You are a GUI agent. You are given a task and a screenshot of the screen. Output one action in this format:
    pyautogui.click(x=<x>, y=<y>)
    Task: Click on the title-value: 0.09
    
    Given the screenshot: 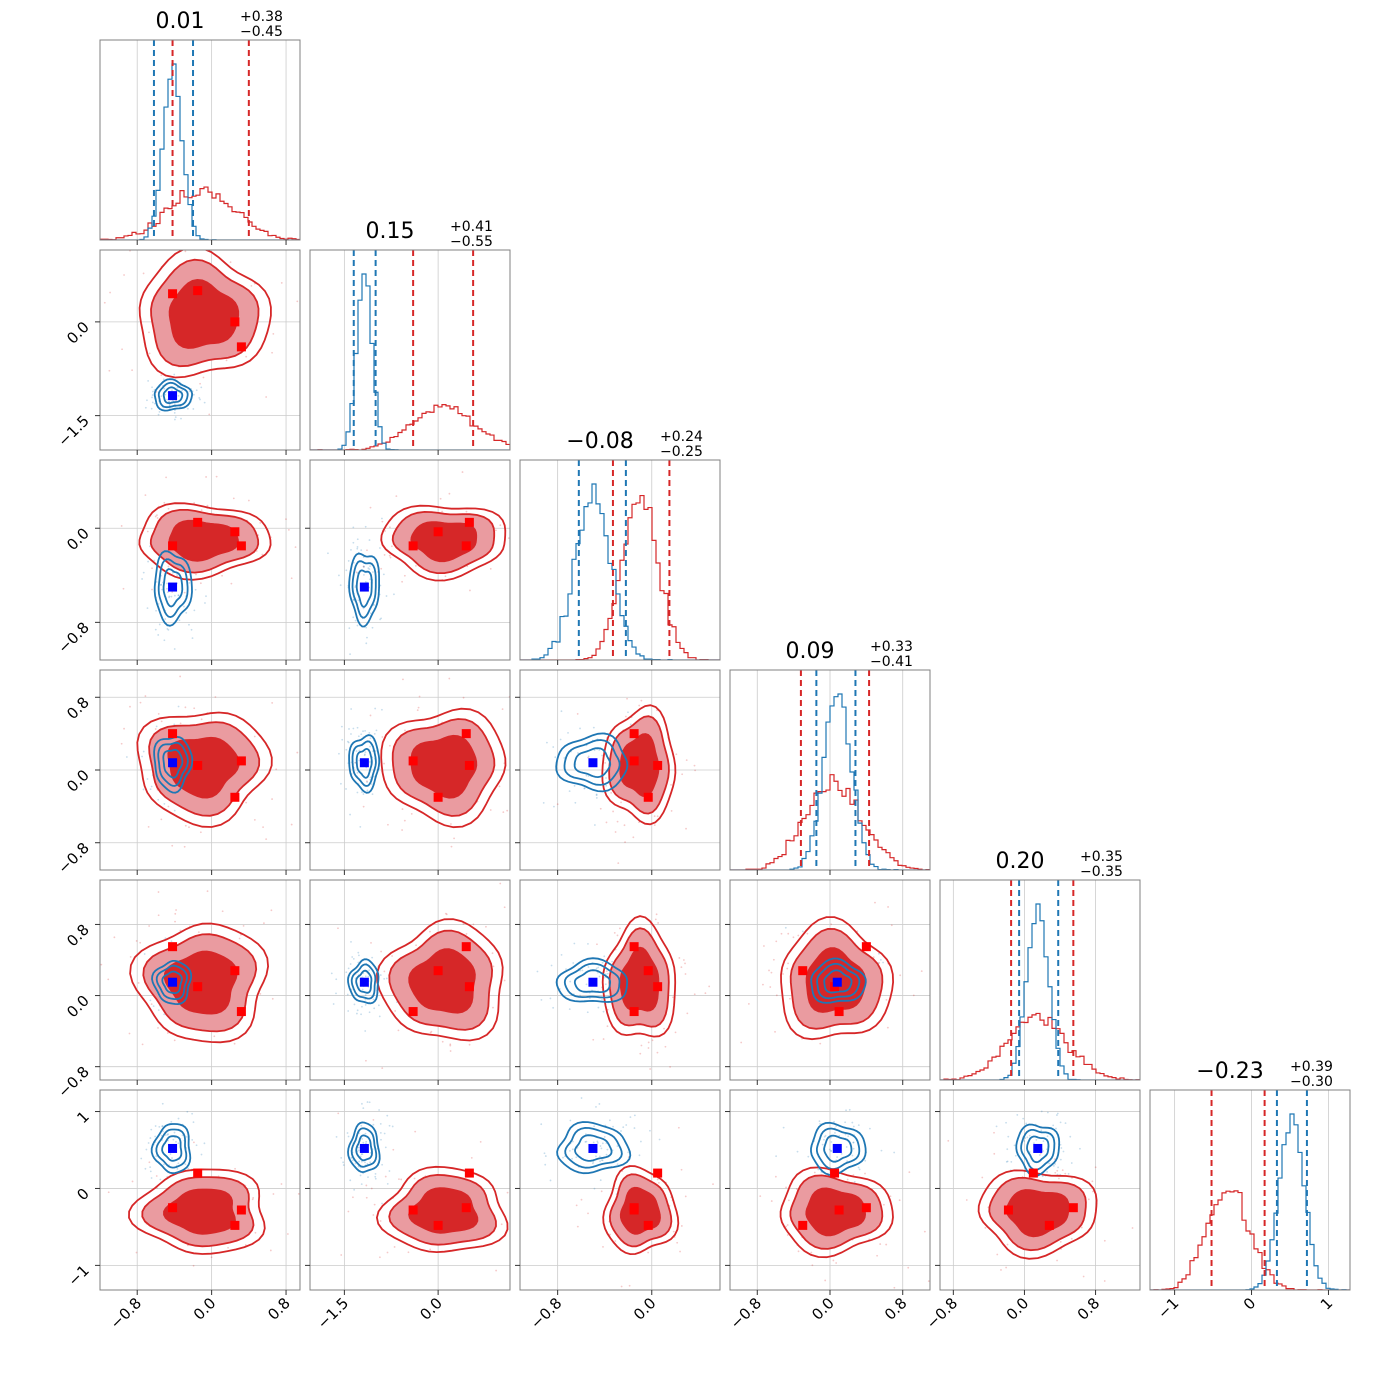 What is the action you would take?
    pyautogui.click(x=810, y=651)
    